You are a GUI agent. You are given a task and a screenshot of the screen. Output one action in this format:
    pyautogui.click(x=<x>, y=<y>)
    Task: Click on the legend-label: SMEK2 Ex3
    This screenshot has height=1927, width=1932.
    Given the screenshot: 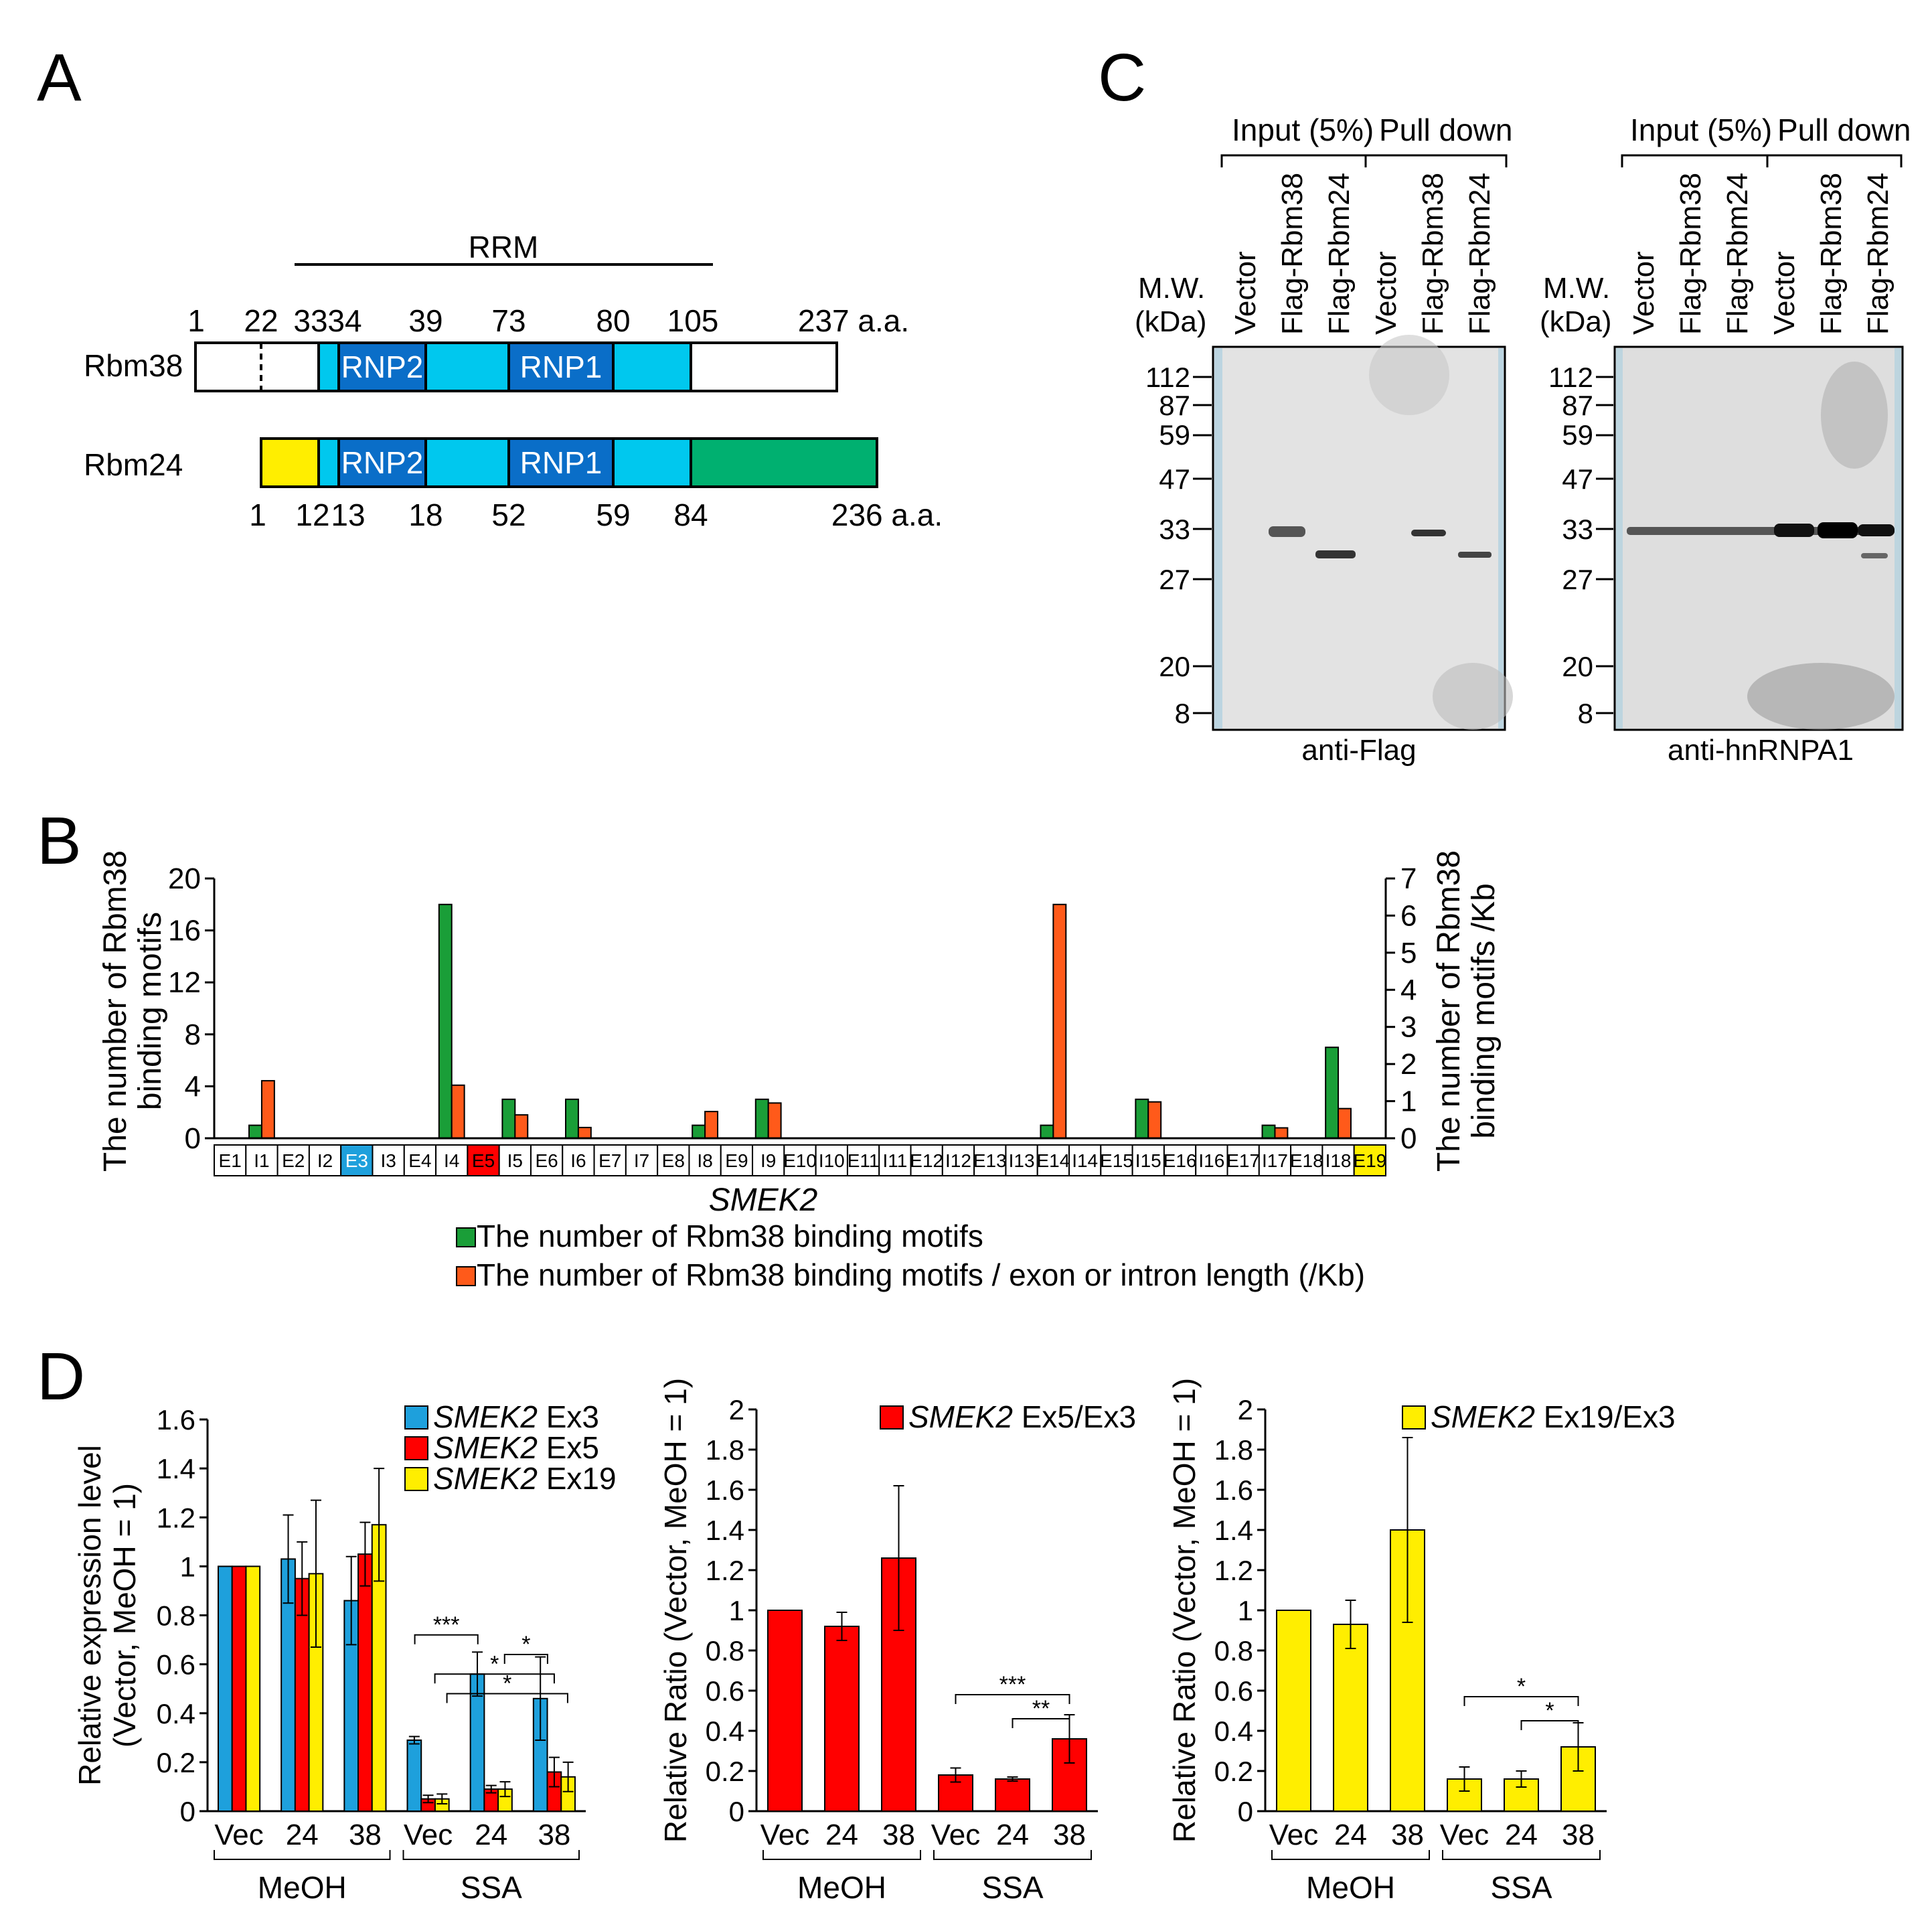 What is the action you would take?
    pyautogui.click(x=516, y=1416)
    